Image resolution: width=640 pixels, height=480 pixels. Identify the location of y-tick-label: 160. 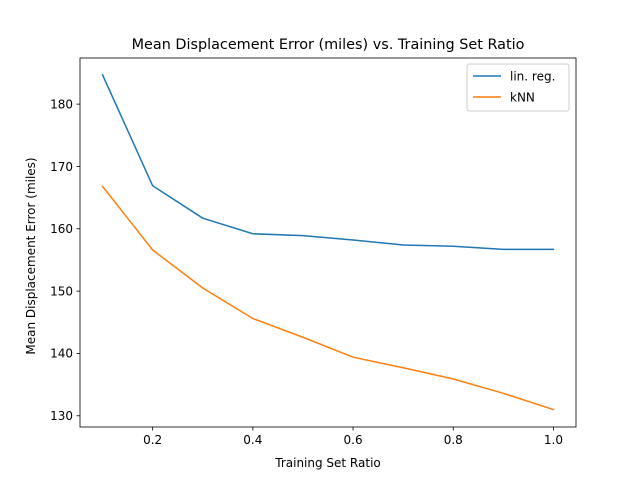
(61, 229).